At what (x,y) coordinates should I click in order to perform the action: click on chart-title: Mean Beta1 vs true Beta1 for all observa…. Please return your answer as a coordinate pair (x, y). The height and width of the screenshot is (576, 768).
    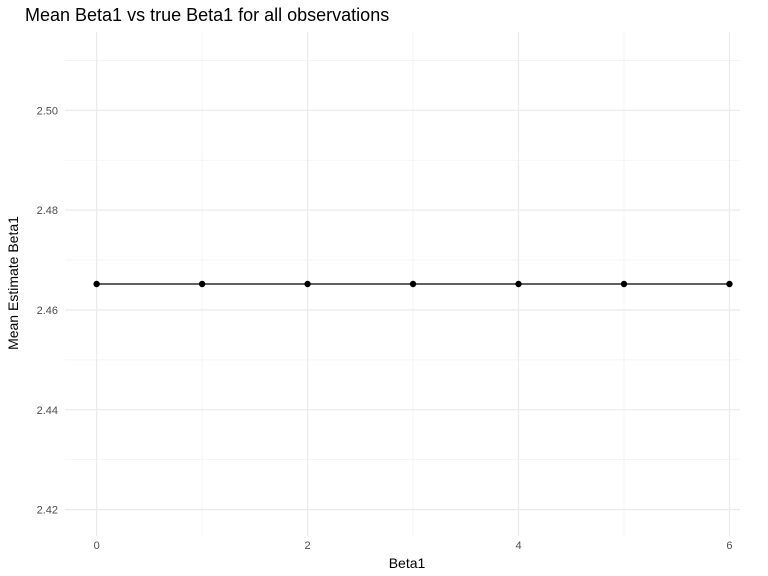
    Looking at the image, I should click on (207, 15).